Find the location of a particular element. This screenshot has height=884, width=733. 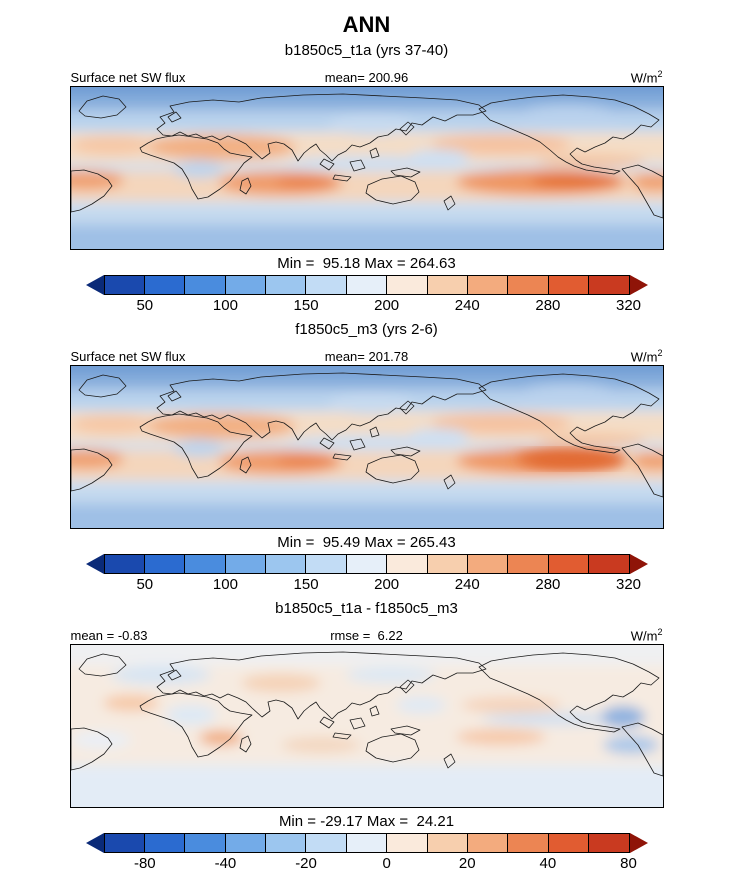

field-extra-layer is located at coordinates (570, 459).